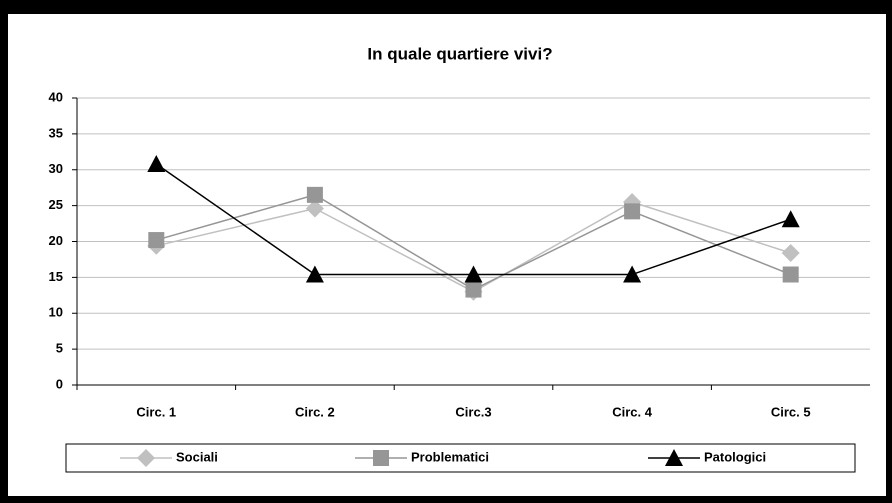 The image size is (892, 503). Describe the element at coordinates (197, 456) in the screenshot. I see `legend-label: Sociali` at that location.